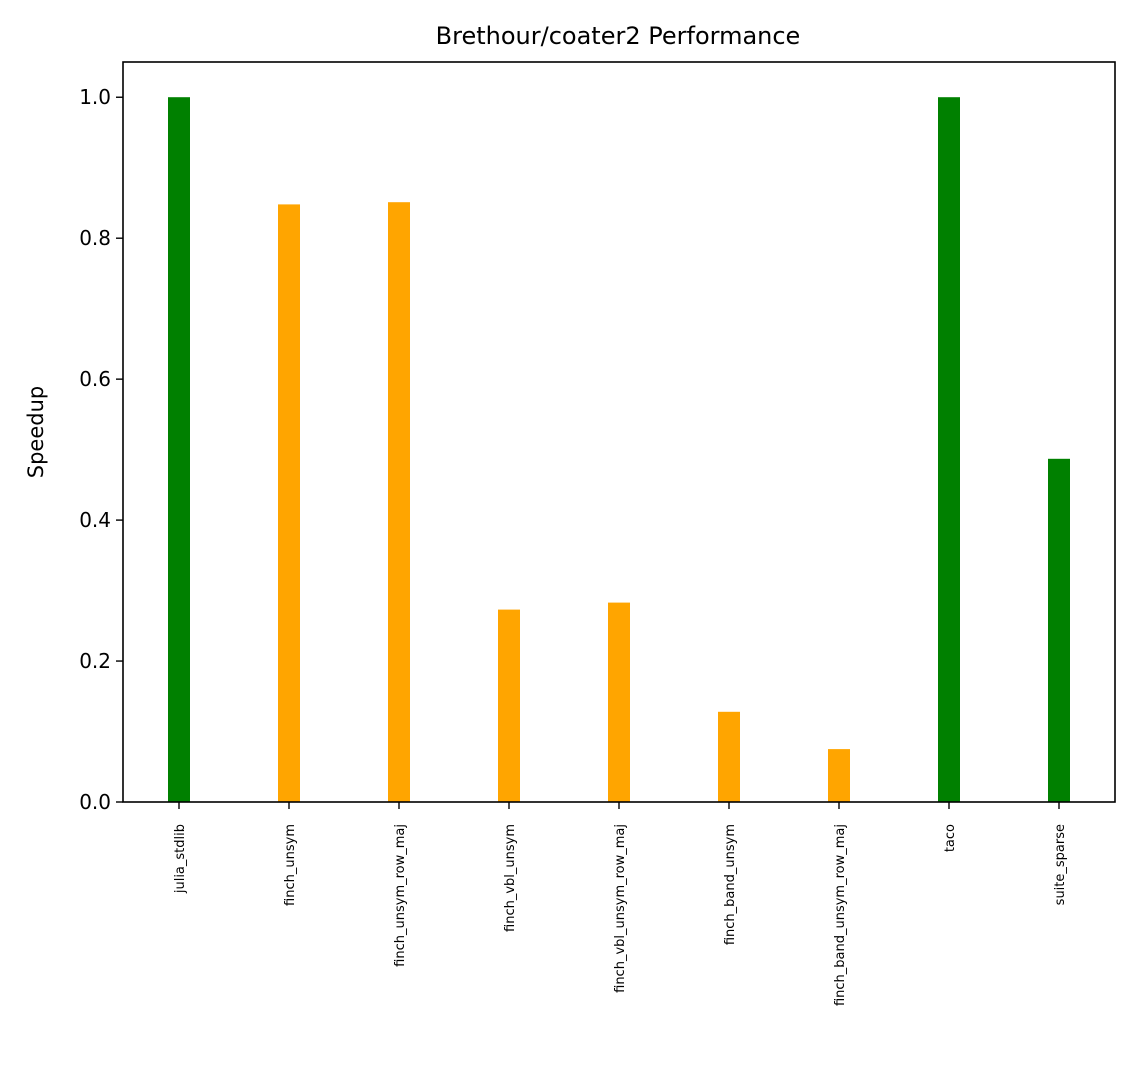  Describe the element at coordinates (101, 449) in the screenshot. I see `y-ticks-group: 0.0 0.2 0.4 0.6 0.8 1.0` at that location.